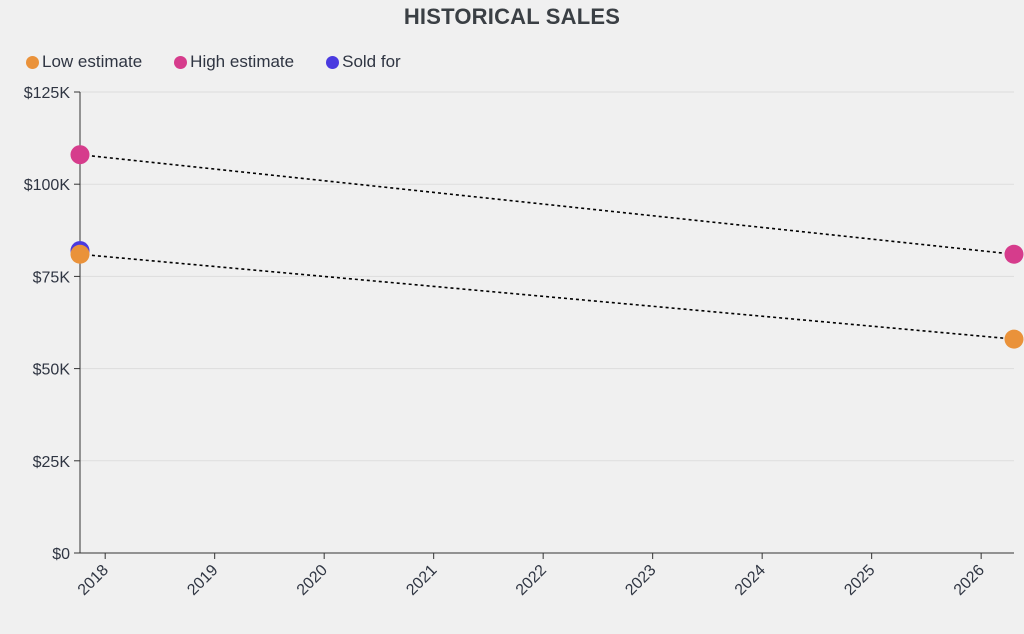 The image size is (1024, 634). I want to click on legend-marker-sold-for, so click(333, 62).